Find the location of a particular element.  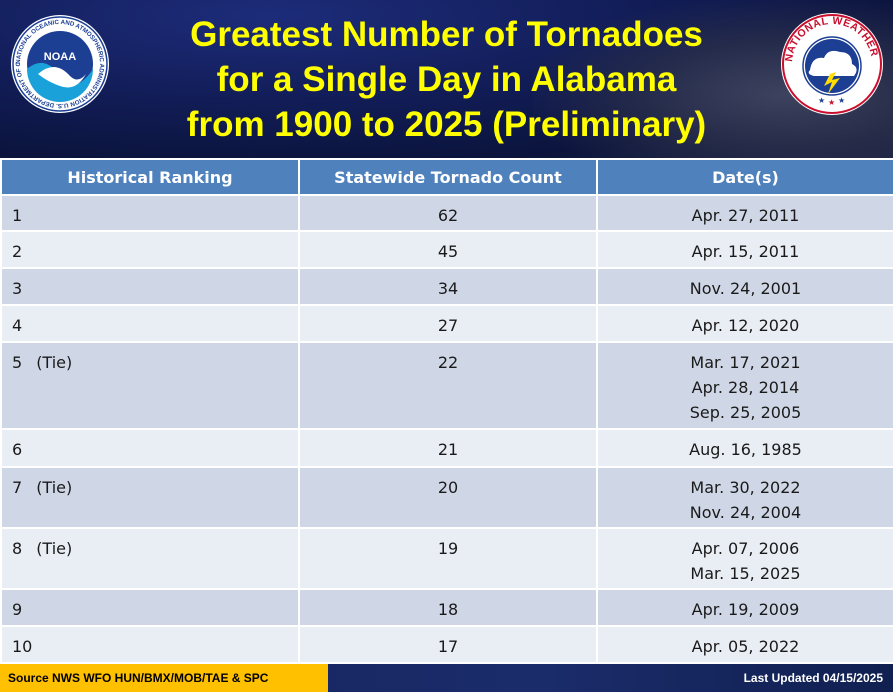

rank-value: 2 is located at coordinates (17, 252).